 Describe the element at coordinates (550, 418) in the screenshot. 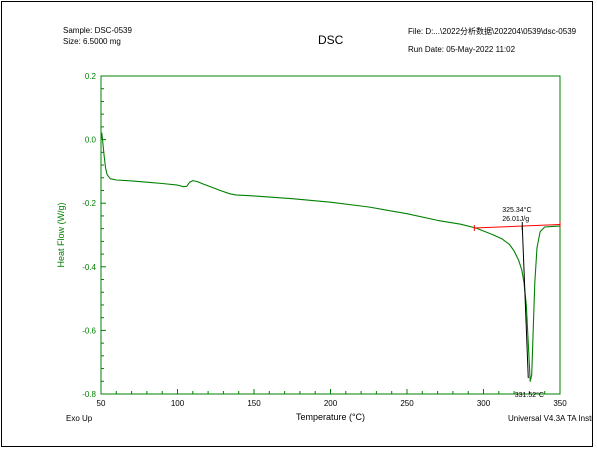

I see `software-version-label: Universal V4.3A TA Instruments` at that location.